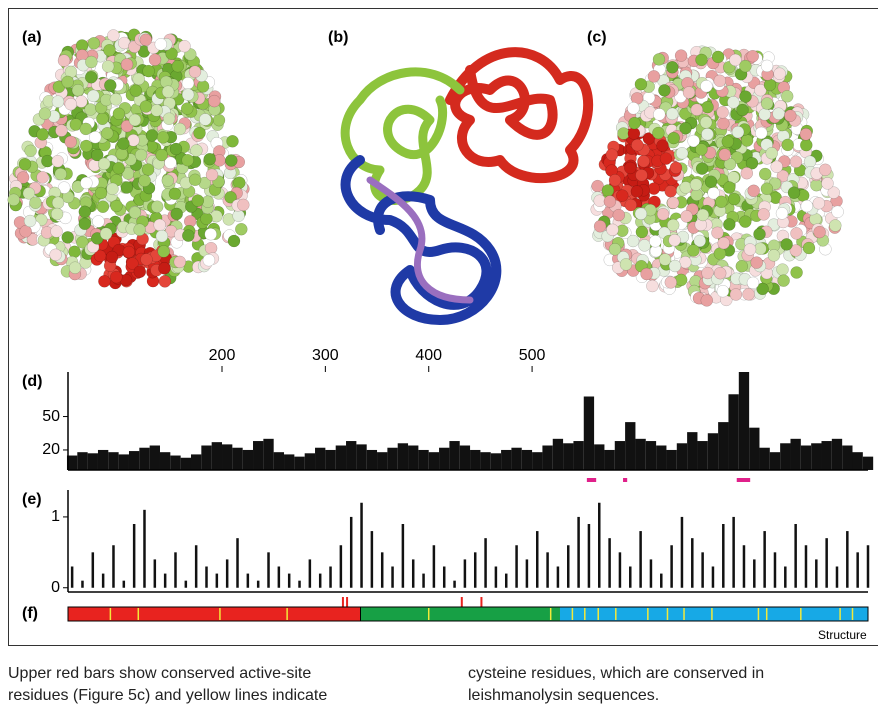  What do you see at coordinates (30, 613) in the screenshot?
I see `panel-label: (f)` at bounding box center [30, 613].